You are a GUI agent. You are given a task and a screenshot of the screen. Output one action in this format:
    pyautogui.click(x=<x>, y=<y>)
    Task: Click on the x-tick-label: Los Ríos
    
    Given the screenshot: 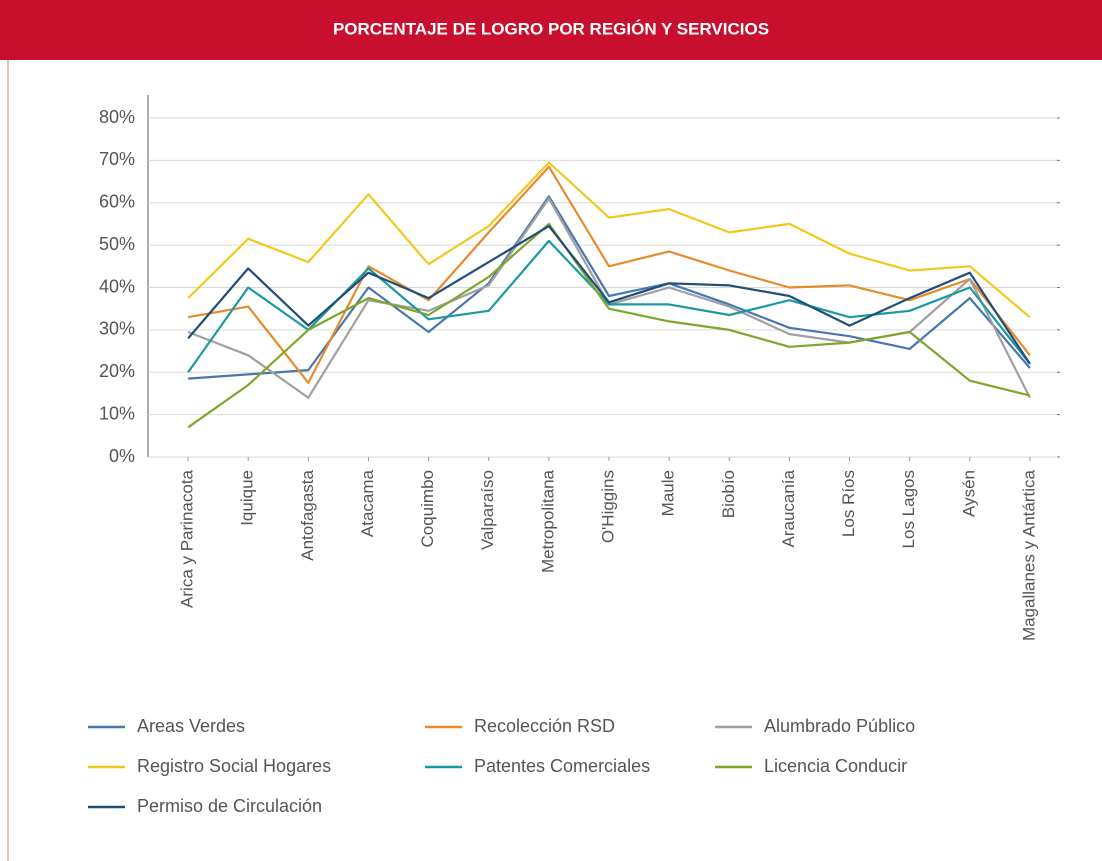 What is the action you would take?
    pyautogui.click(x=848, y=503)
    